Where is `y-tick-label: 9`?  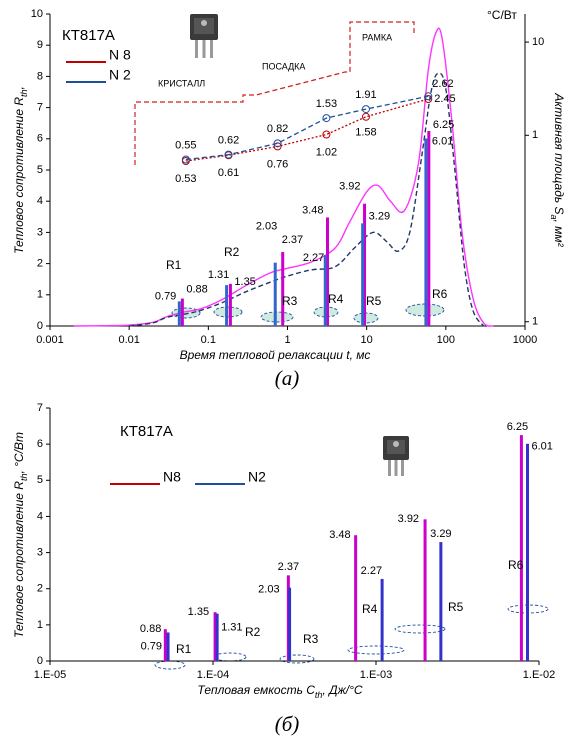
y-tick-label: 9 is located at coordinates (40, 45).